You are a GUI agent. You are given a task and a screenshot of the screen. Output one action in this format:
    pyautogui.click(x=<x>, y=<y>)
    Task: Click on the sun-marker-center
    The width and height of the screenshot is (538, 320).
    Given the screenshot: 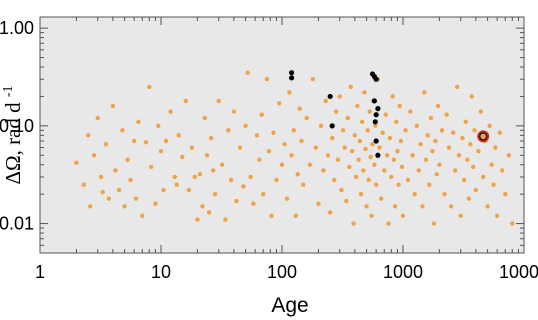 What is the action you would take?
    pyautogui.click(x=483, y=136)
    